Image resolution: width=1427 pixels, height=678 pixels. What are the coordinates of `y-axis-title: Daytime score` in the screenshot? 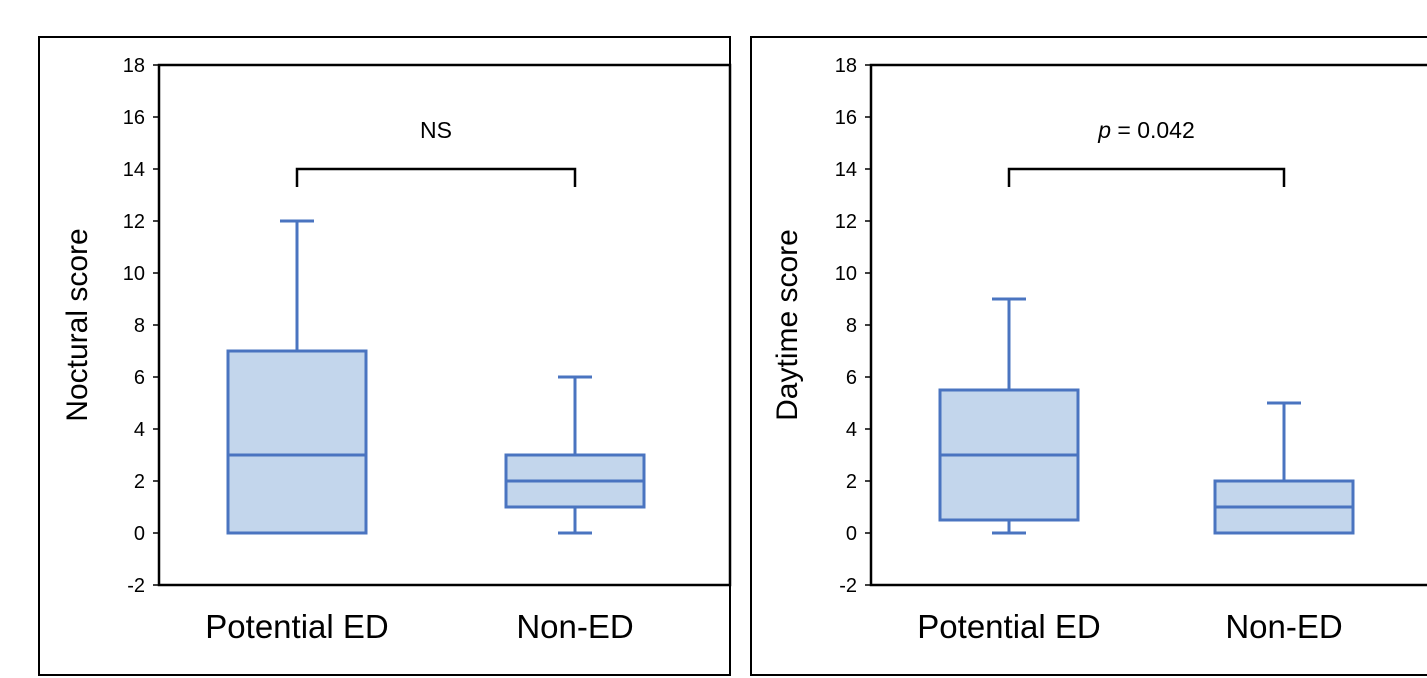 It's located at (787, 325).